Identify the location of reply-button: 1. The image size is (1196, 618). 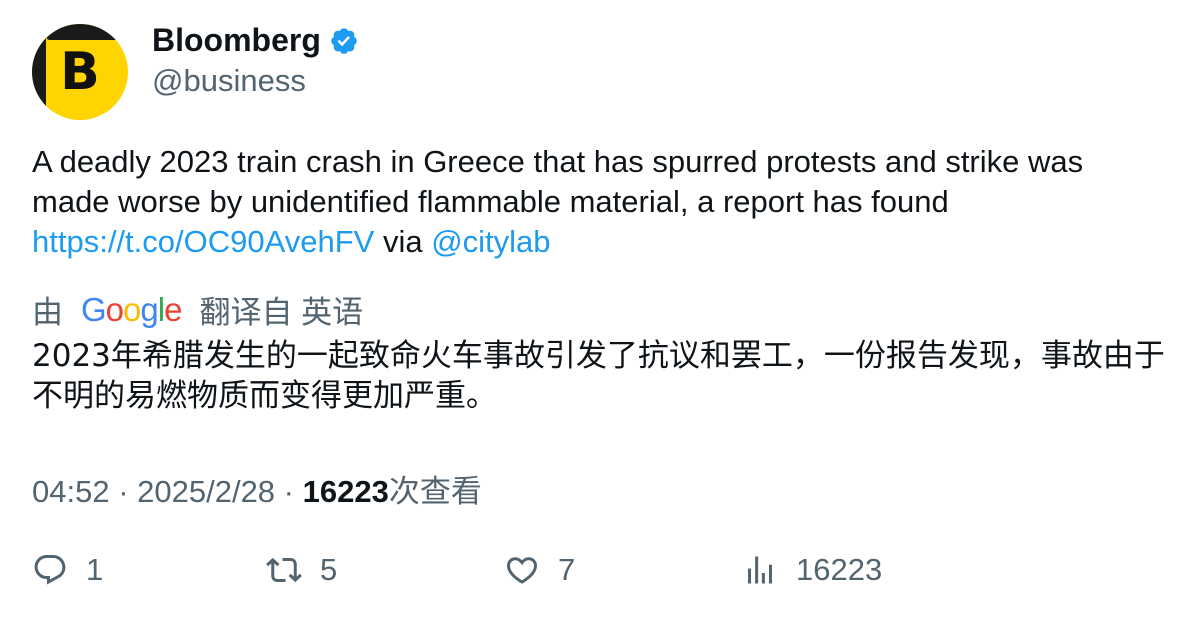
(67, 570).